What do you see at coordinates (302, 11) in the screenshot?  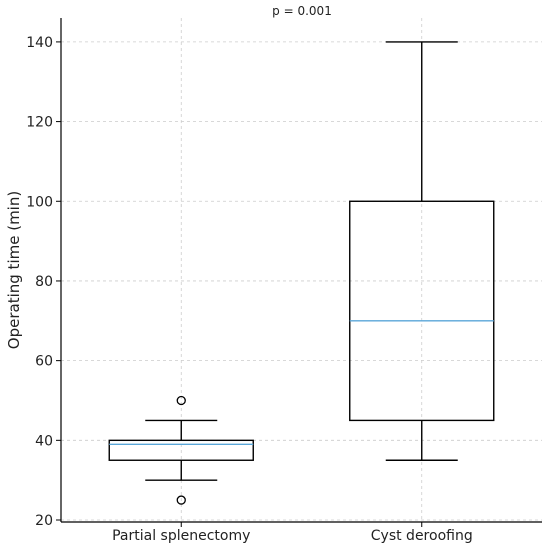 I see `p-value-annotation: p = 0.001` at bounding box center [302, 11].